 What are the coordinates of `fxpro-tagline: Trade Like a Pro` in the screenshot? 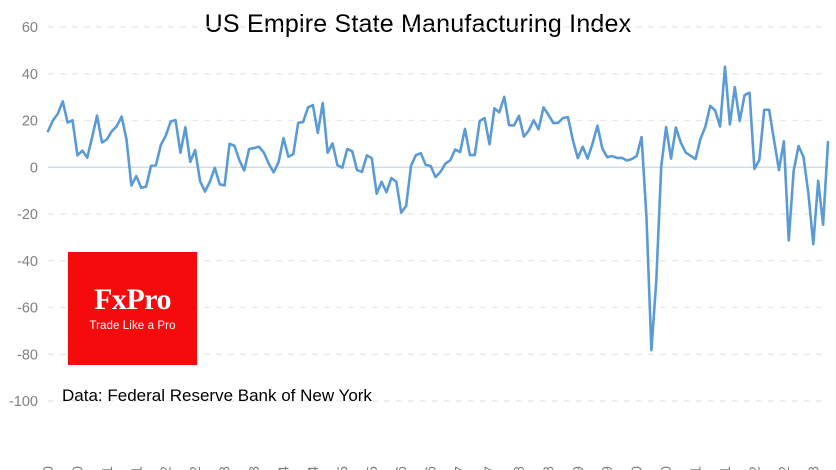 It's located at (132, 326).